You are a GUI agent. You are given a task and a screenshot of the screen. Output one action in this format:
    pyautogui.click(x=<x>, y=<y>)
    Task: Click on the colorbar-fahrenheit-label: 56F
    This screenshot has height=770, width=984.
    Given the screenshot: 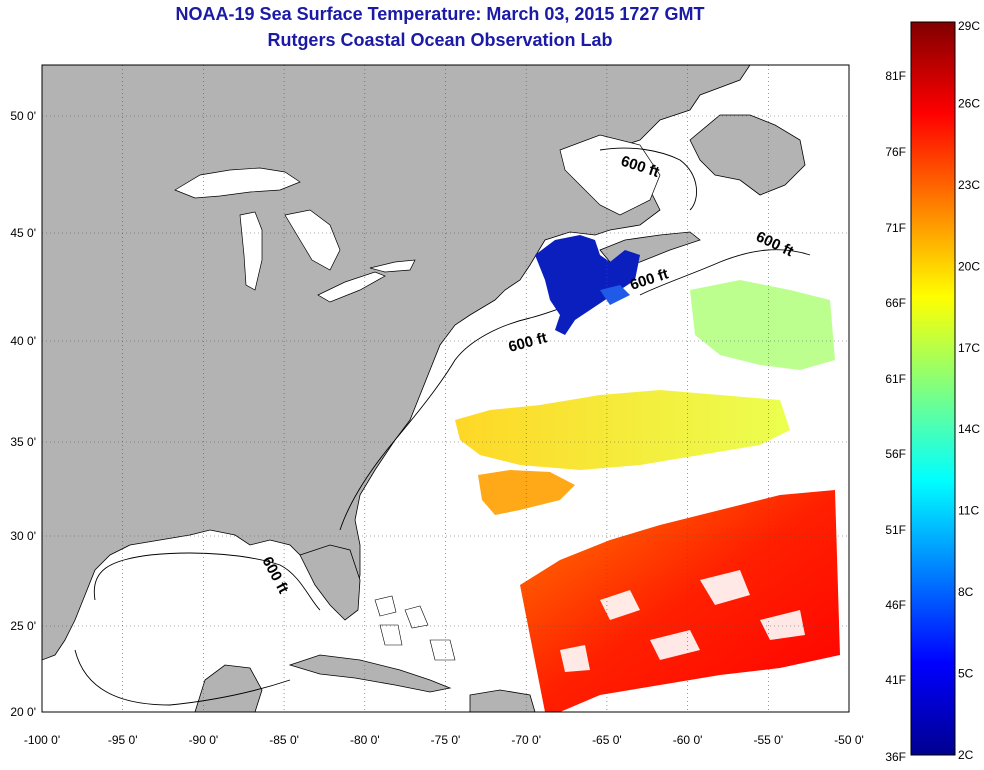 What is the action you would take?
    pyautogui.click(x=895, y=454)
    